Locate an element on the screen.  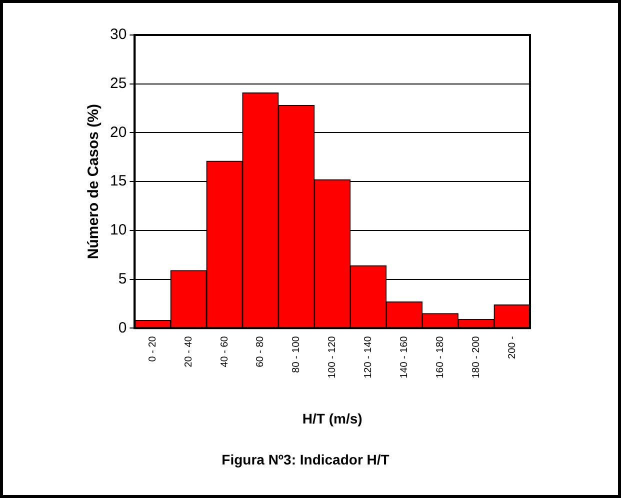
x-tick-label: 120 - 140 is located at coordinates (368, 357).